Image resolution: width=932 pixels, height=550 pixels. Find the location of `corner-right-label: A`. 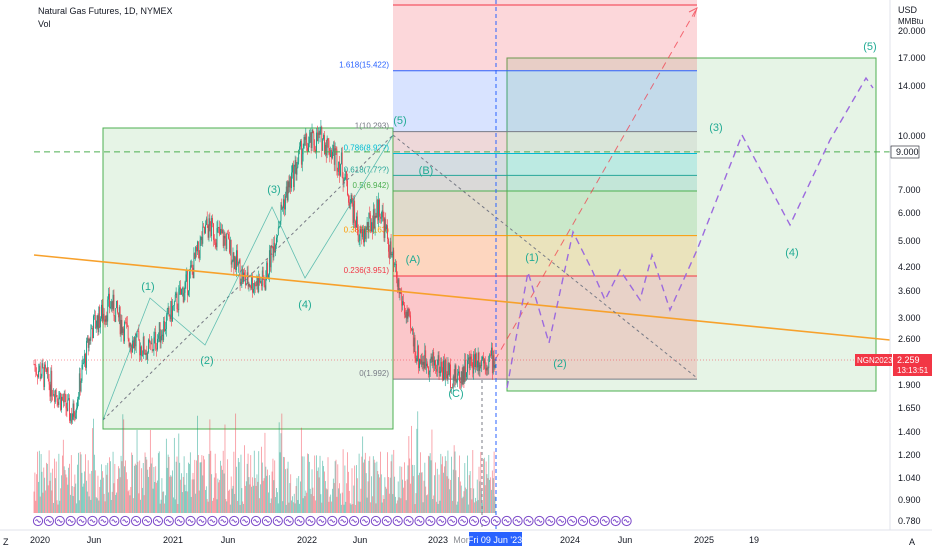

corner-right-label: A is located at coordinates (912, 542).